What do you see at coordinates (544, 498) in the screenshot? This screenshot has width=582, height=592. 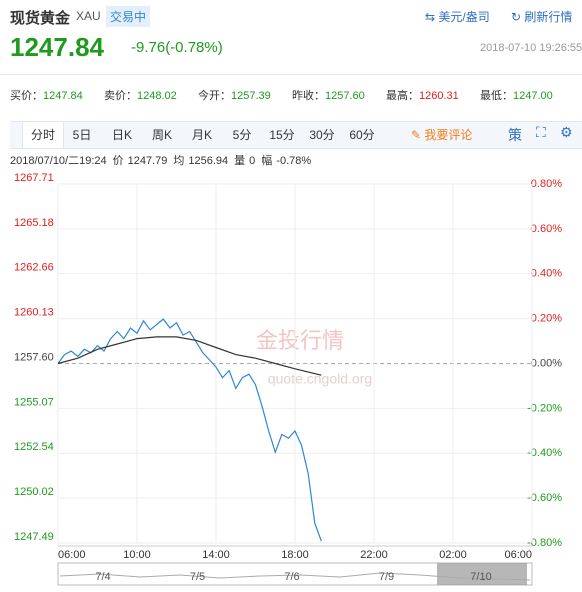 I see `y2-tick-label: -0.60%` at bounding box center [544, 498].